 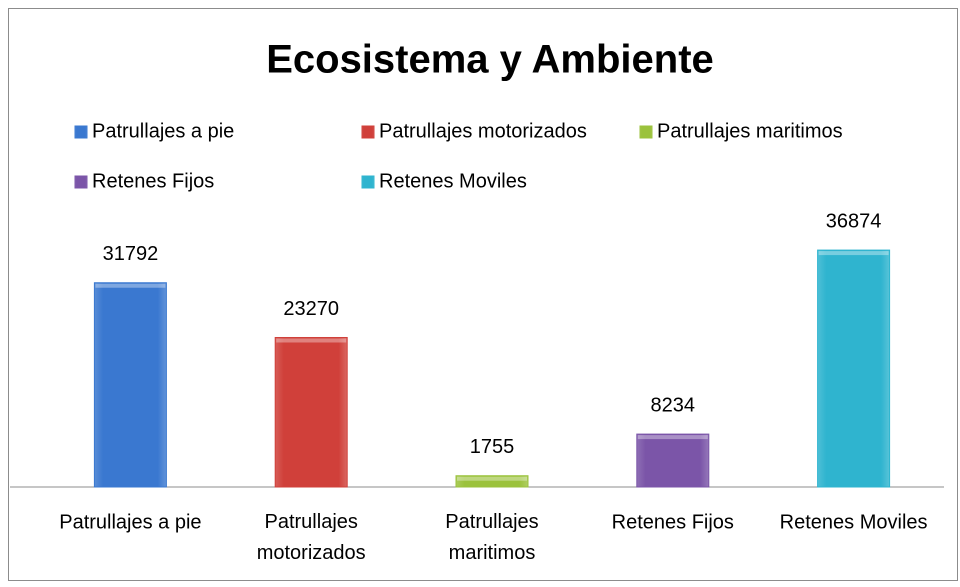 What do you see at coordinates (492, 447) in the screenshot?
I see `data-label: 1755` at bounding box center [492, 447].